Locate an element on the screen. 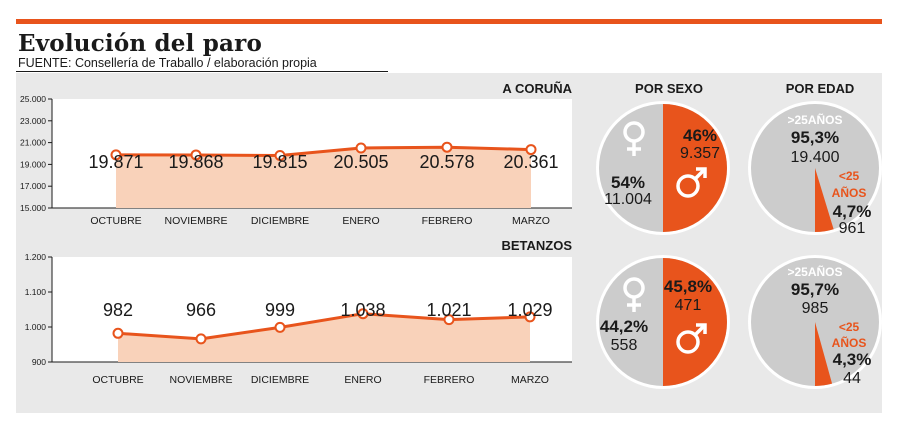  pie-count-label: 961 is located at coordinates (852, 228).